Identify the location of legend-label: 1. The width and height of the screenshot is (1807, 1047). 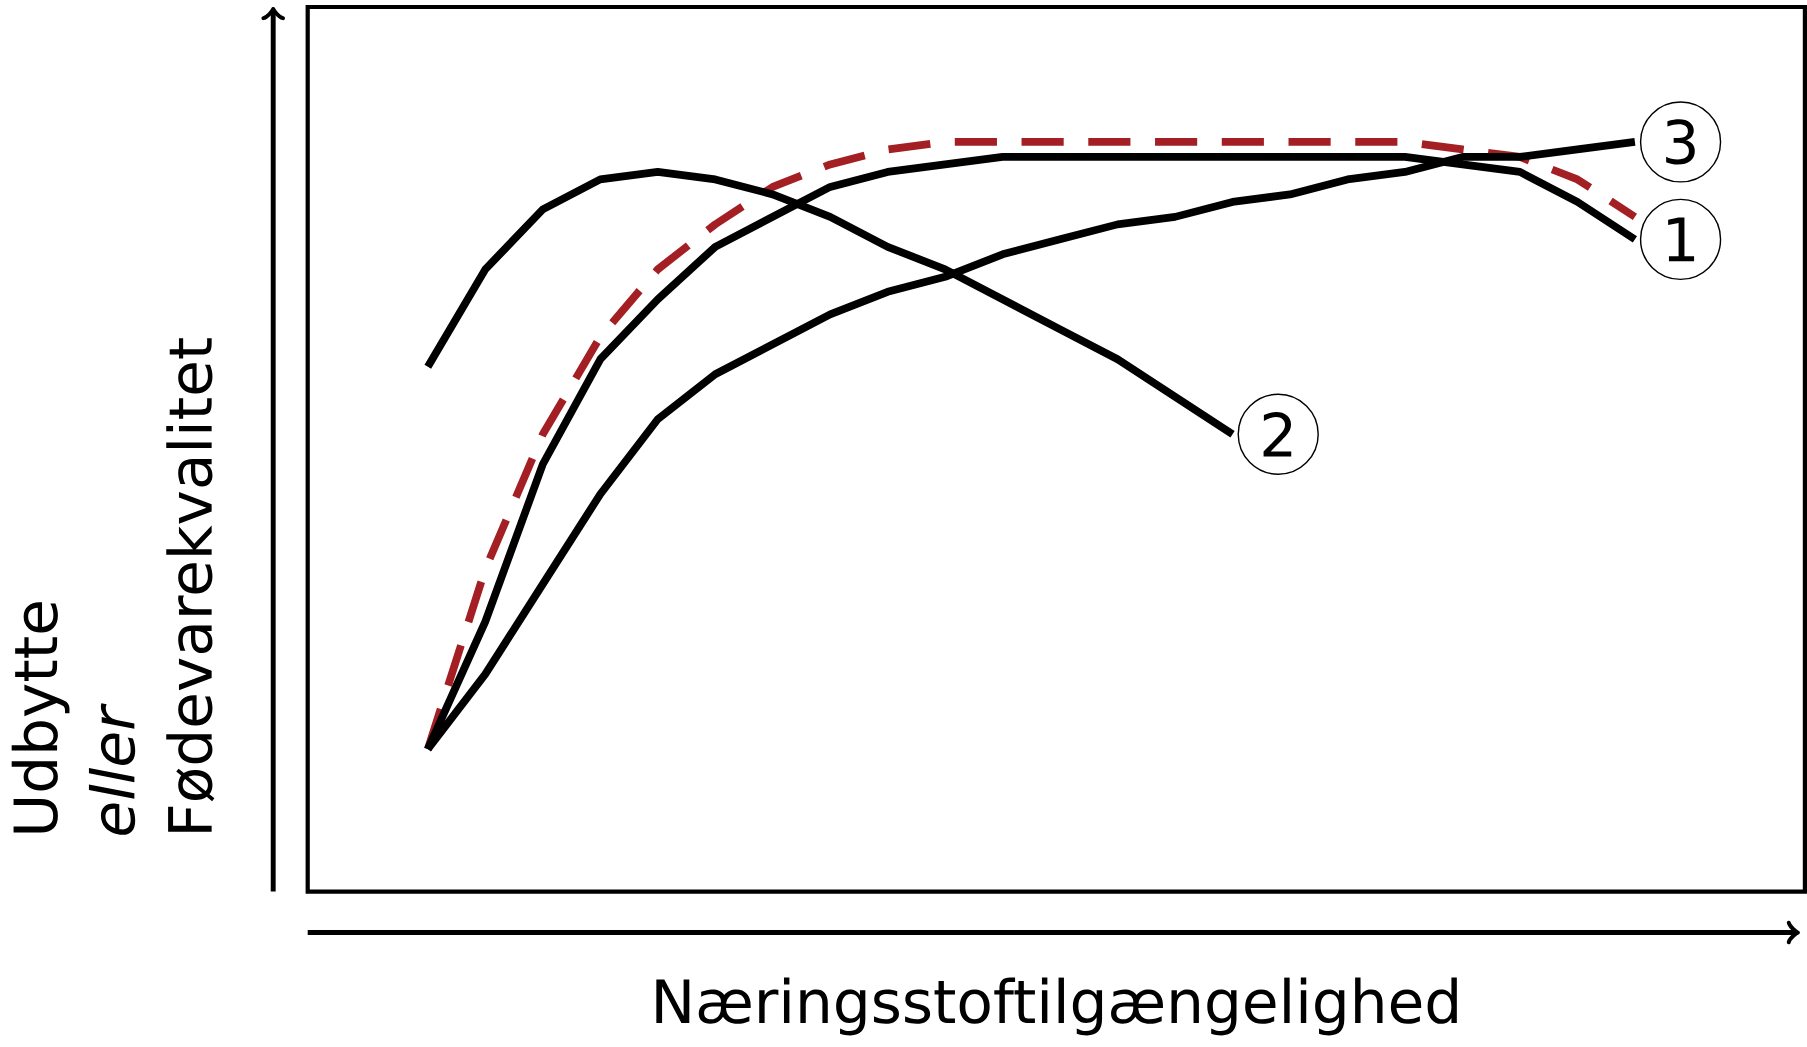
(1681, 239).